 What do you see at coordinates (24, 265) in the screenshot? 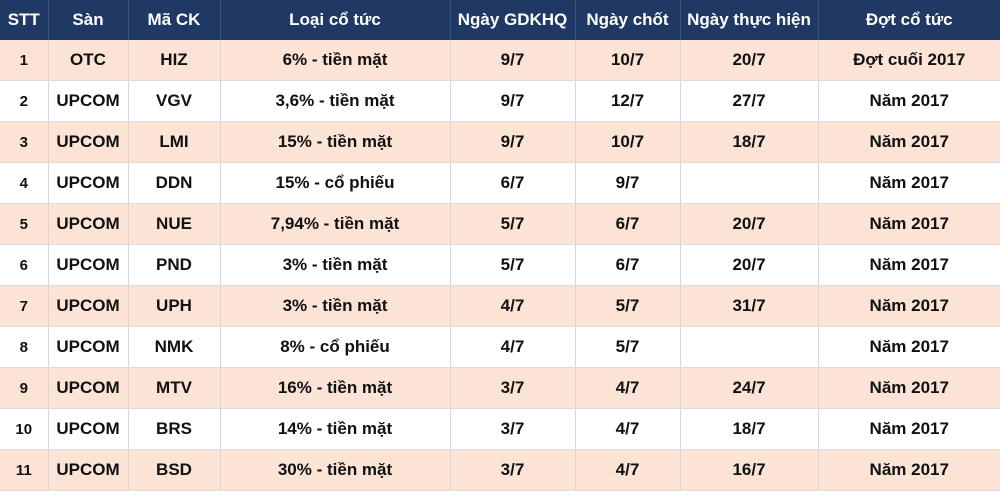
I see `cell-stt: 6` at bounding box center [24, 265].